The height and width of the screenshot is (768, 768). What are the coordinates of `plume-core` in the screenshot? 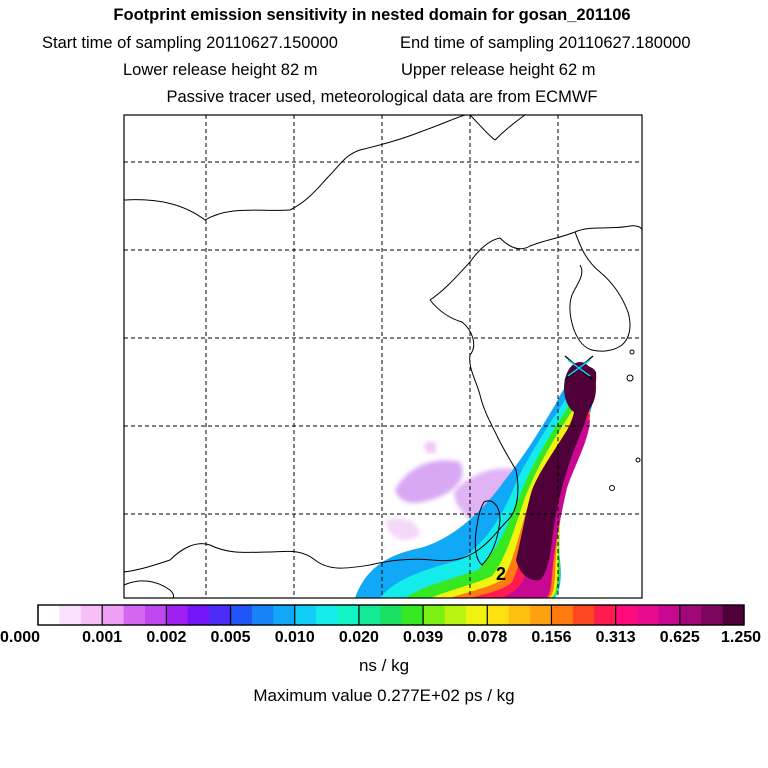 It's located at (556, 473).